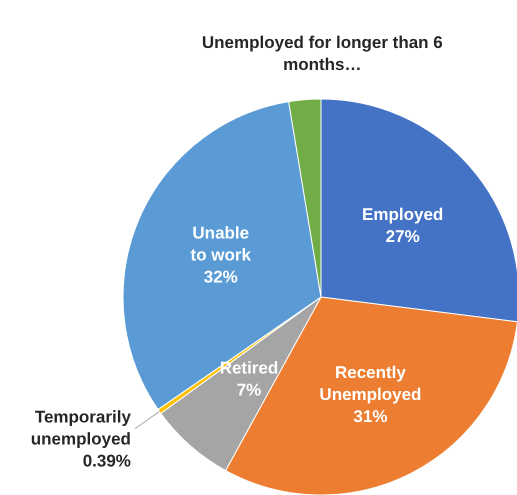 The height and width of the screenshot is (495, 517). Describe the element at coordinates (249, 390) in the screenshot. I see `data-label: 7%` at that location.